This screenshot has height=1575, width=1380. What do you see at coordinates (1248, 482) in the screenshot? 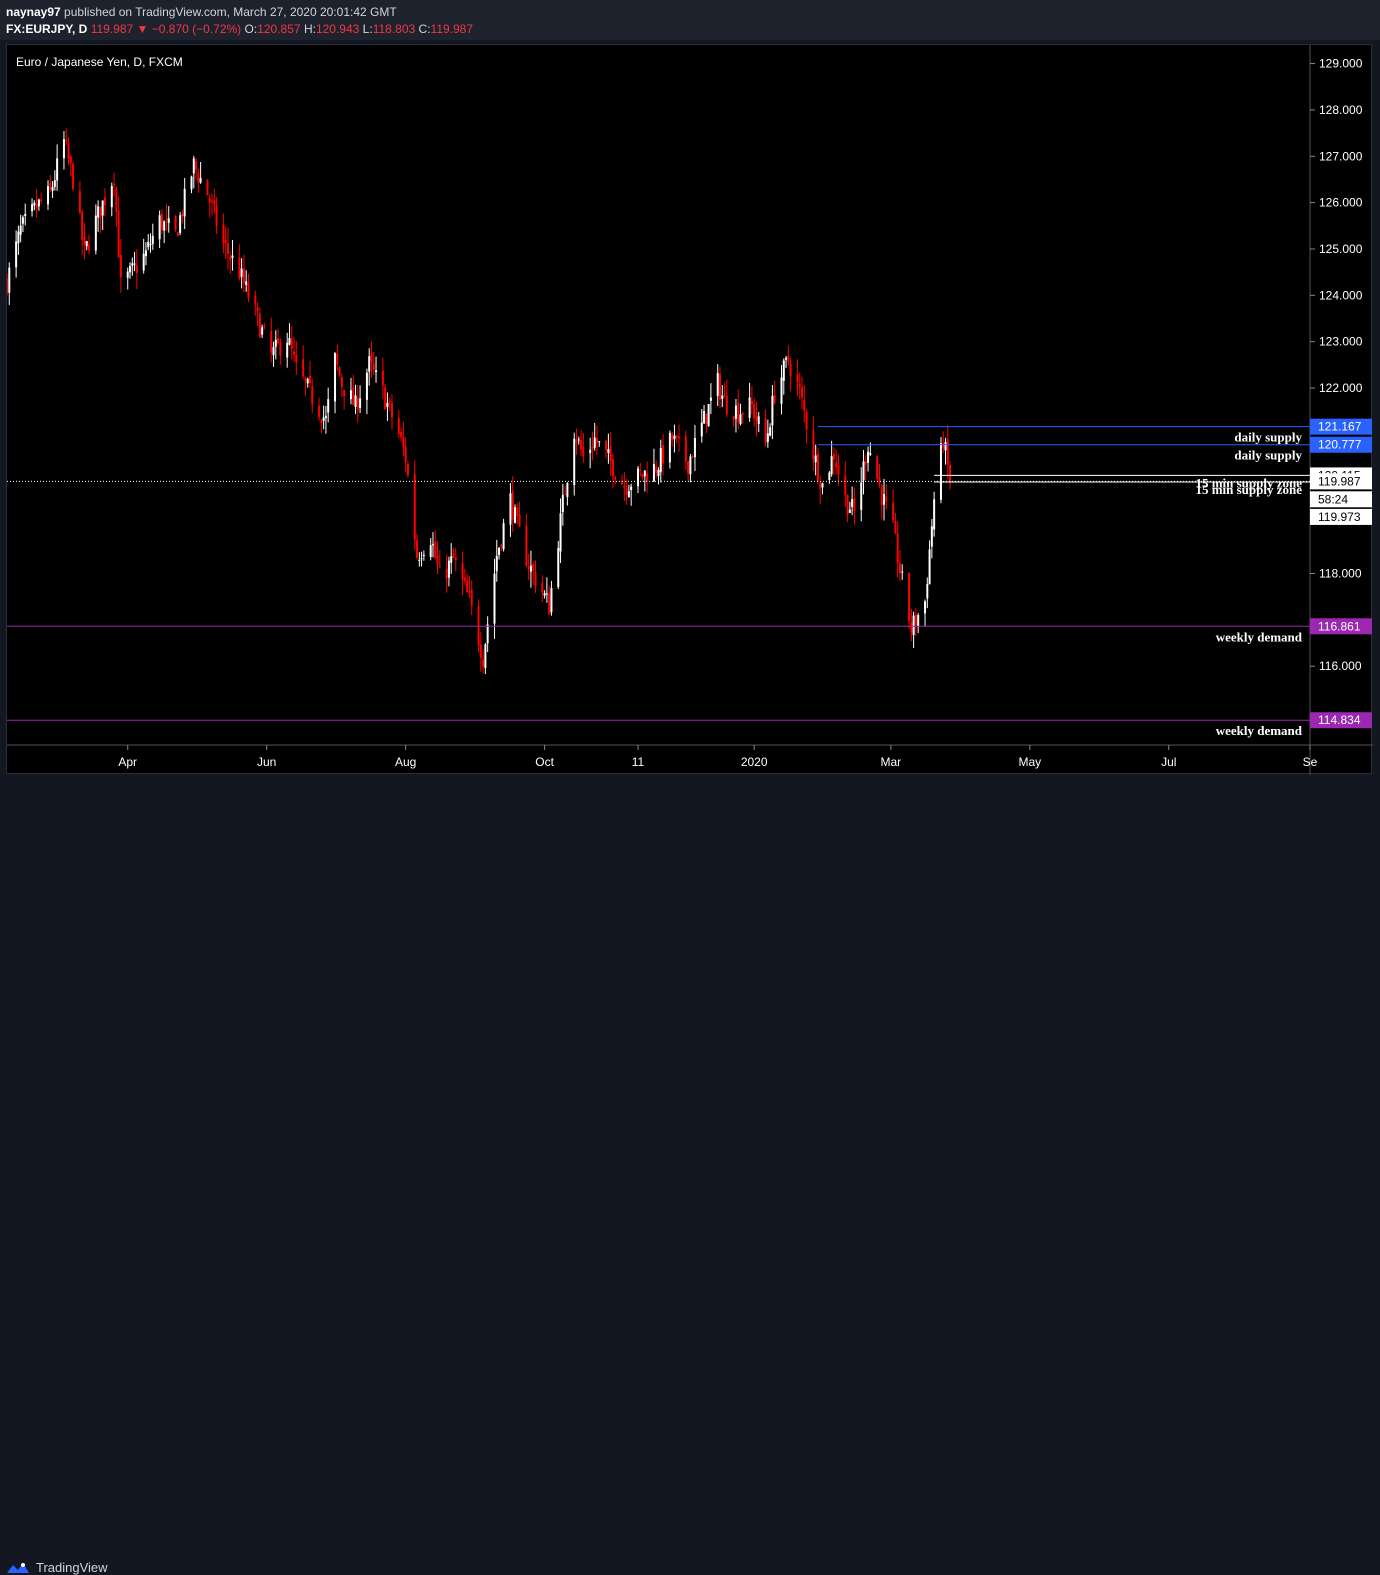
I see `zone-label: 15 min supply zone` at bounding box center [1248, 482].